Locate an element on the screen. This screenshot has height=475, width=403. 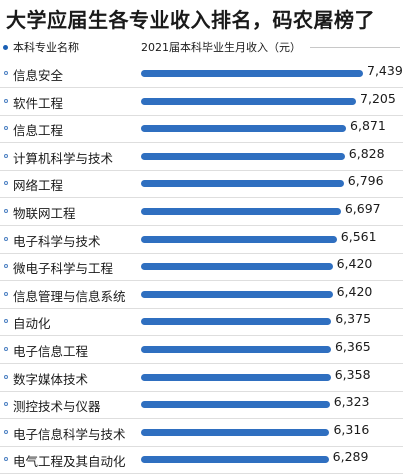
category-label: 信息安全 is located at coordinates (38, 75).